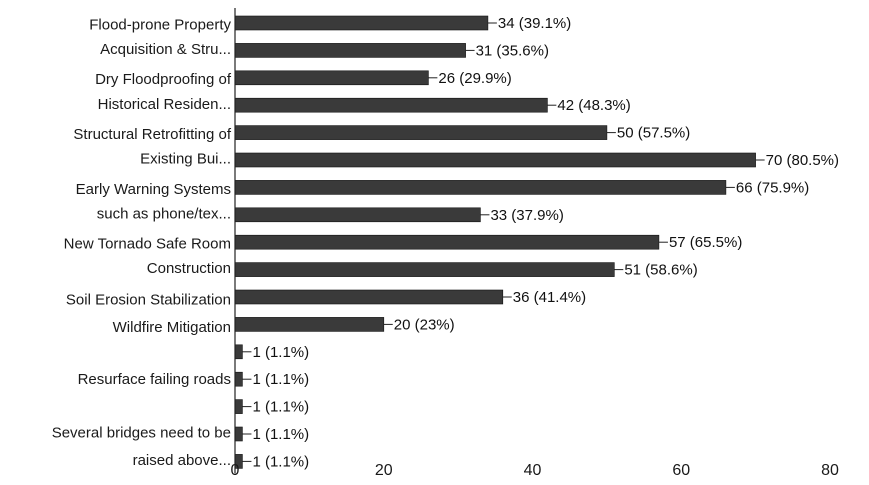  What do you see at coordinates (681, 470) in the screenshot?
I see `x-tick-label: 60` at bounding box center [681, 470].